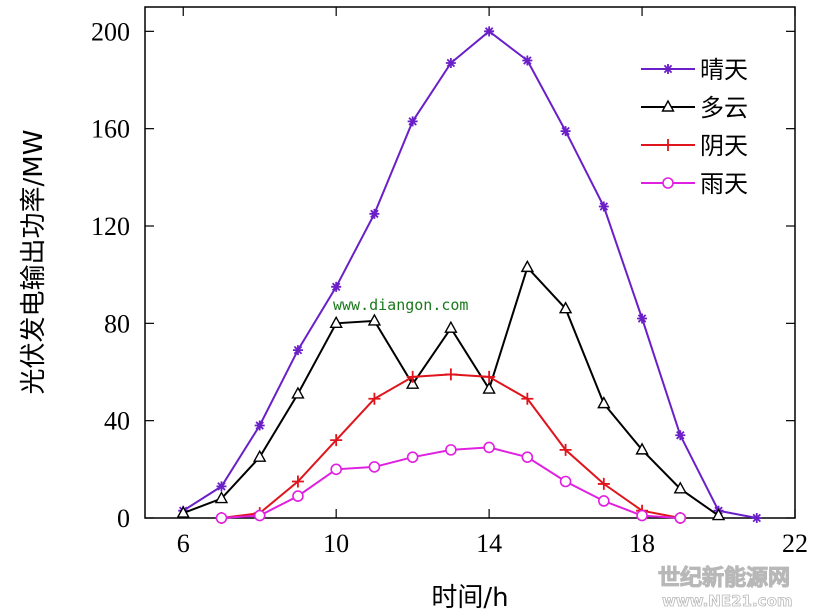 Image resolution: width=814 pixels, height=615 pixels. I want to click on legend-item: 晴天, so click(694, 70).